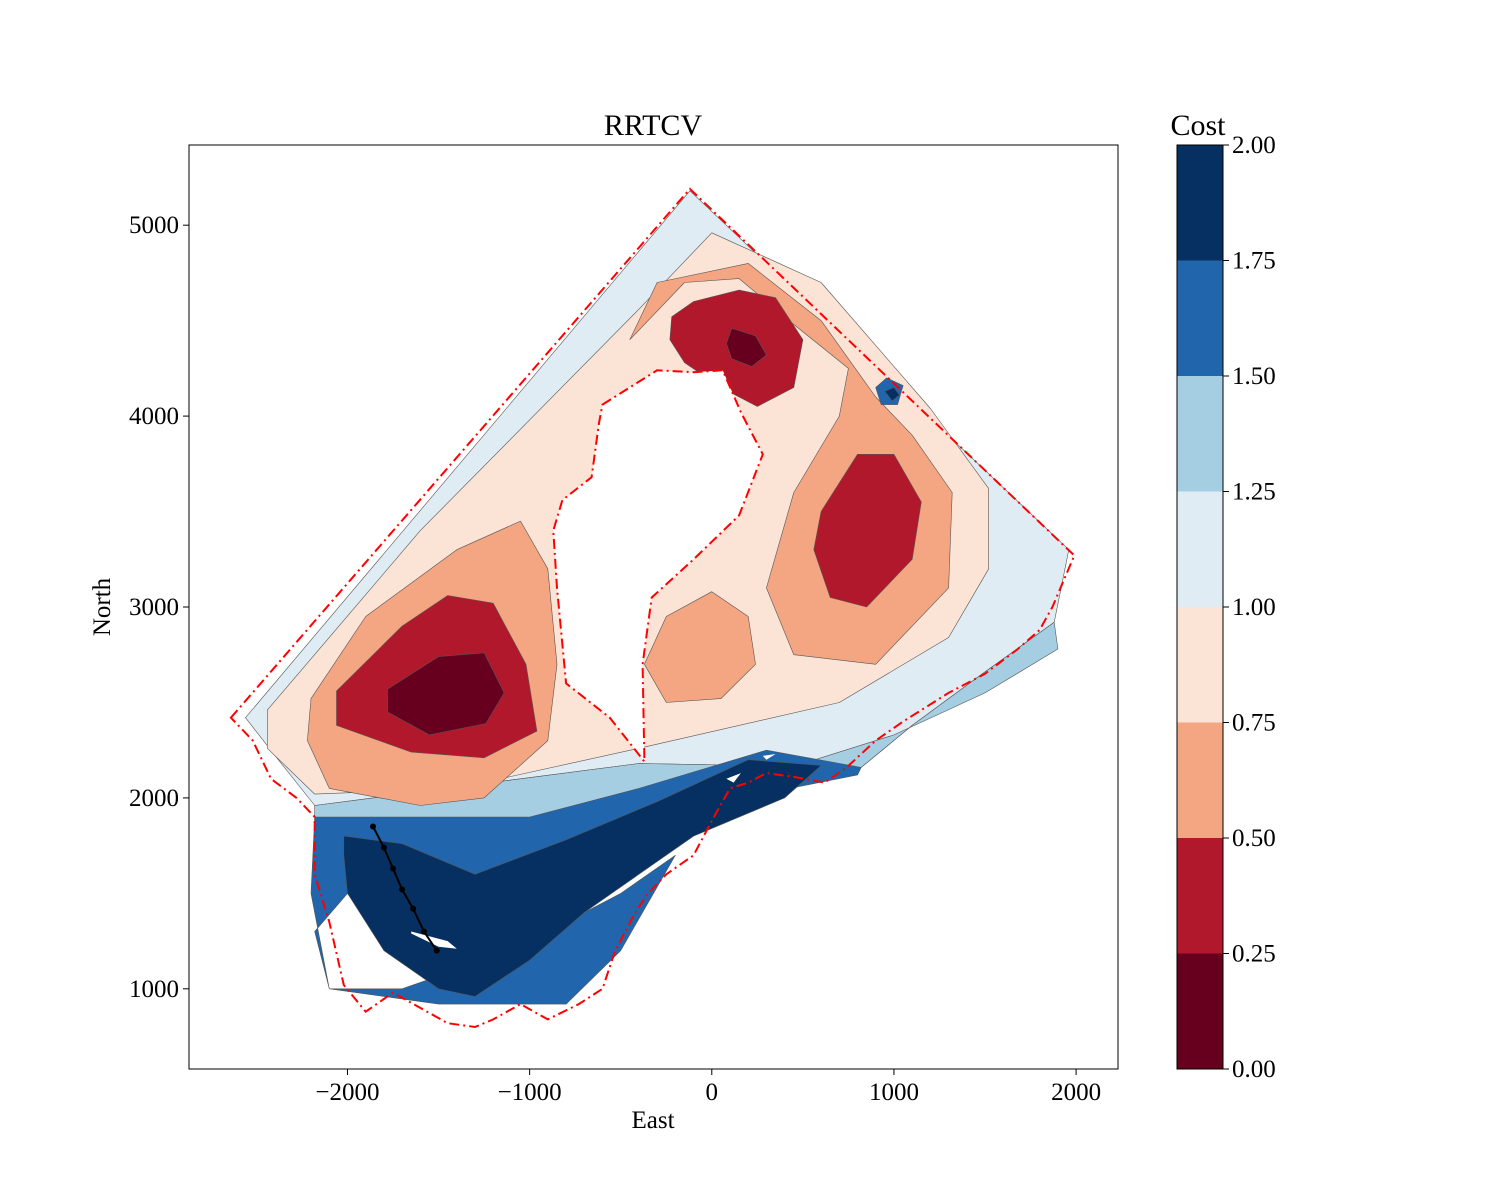 This screenshot has height=1200, width=1500. Describe the element at coordinates (867, 530) in the screenshot. I see `cost-region-0.25-0.50` at that location.